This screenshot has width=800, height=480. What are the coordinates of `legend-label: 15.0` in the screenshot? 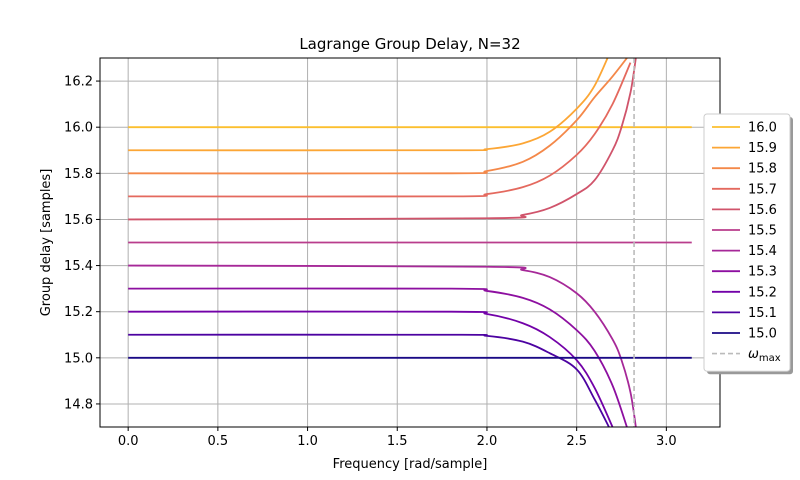 It's located at (762, 334).